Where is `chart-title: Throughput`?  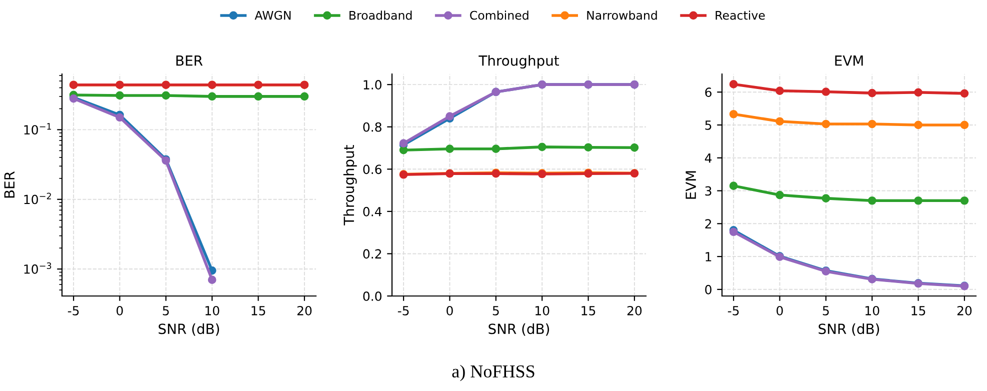
chart-title: Throughput is located at coordinates (518, 62).